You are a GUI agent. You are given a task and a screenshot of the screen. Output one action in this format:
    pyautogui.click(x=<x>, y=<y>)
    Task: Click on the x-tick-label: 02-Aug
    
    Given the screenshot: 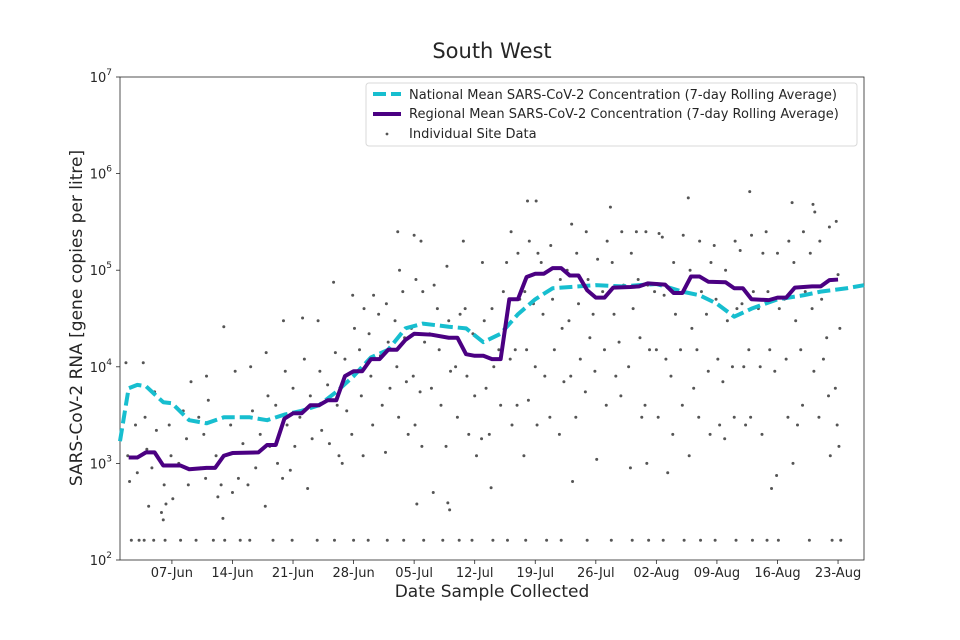 What is the action you would take?
    pyautogui.click(x=656, y=573)
    